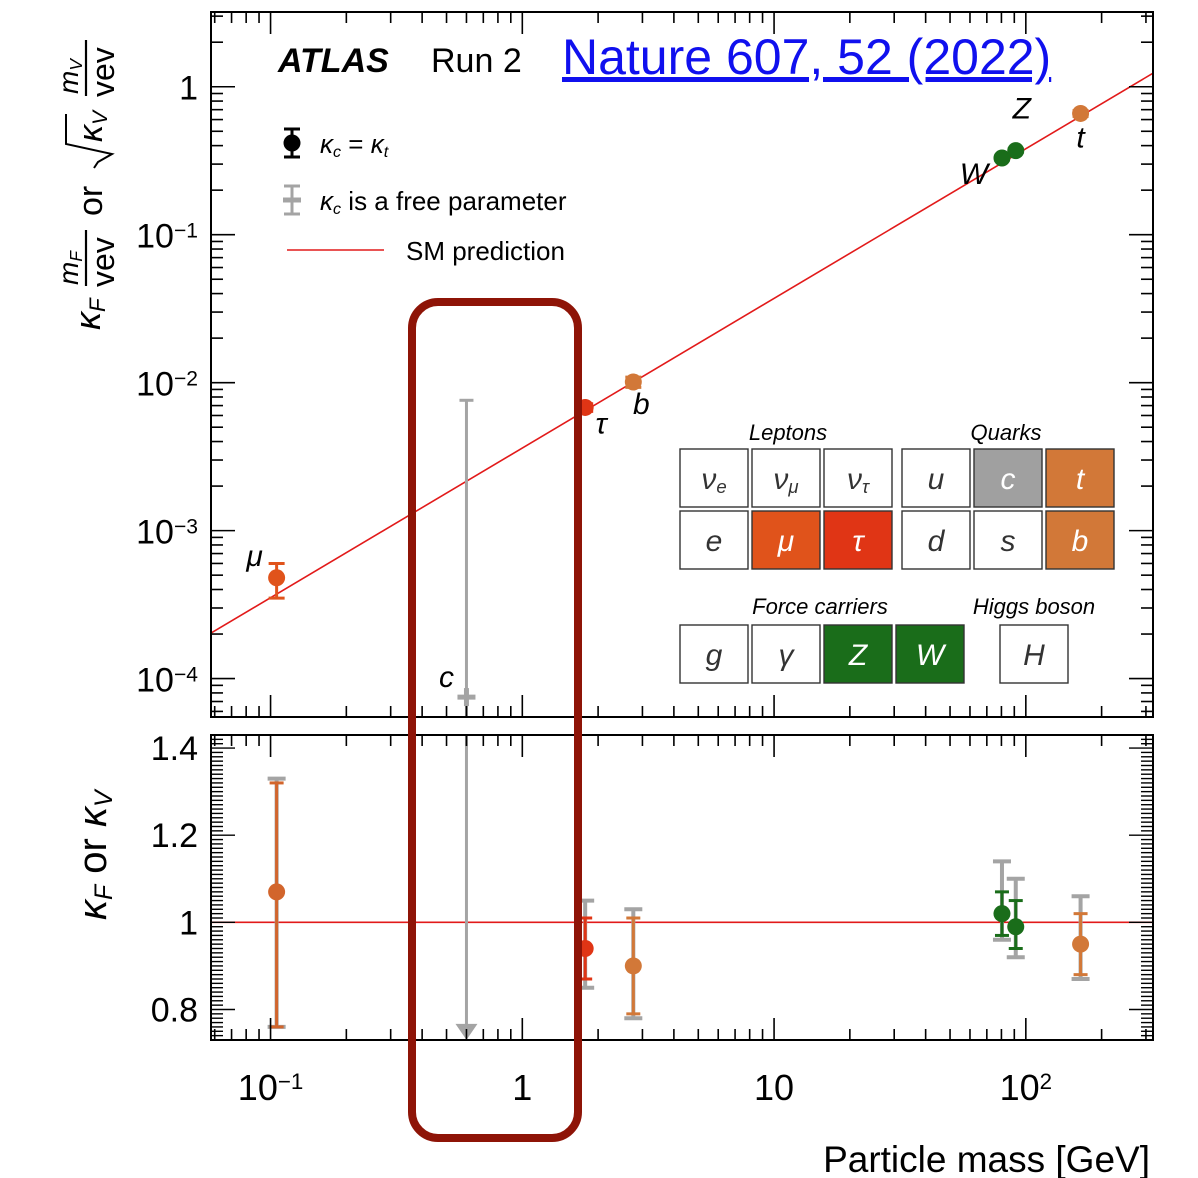 The height and width of the screenshot is (1178, 1198). I want to click on lepton-cell-2-symbol: ντ, so click(858, 480).